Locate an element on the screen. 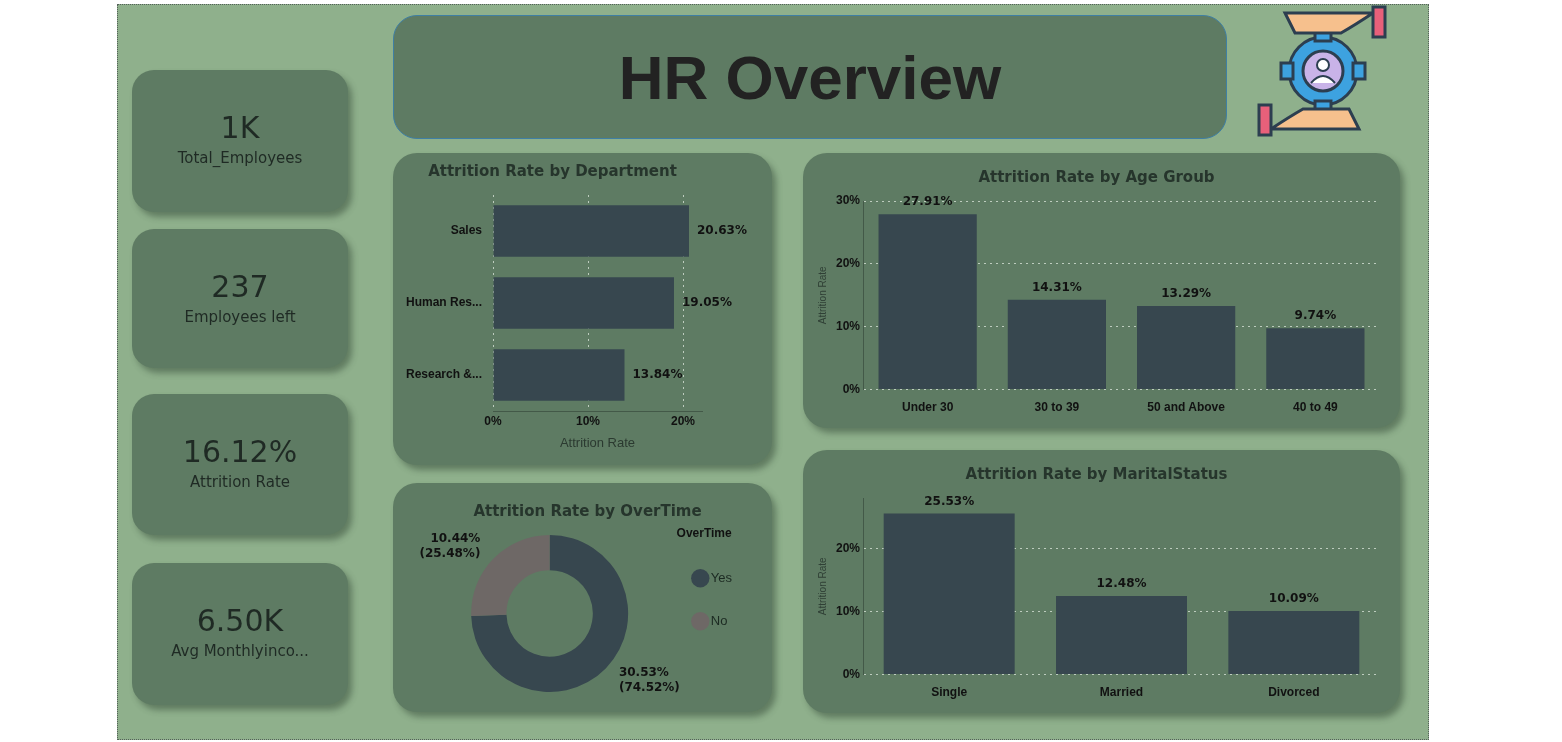  legend-label: Yes is located at coordinates (721, 577).